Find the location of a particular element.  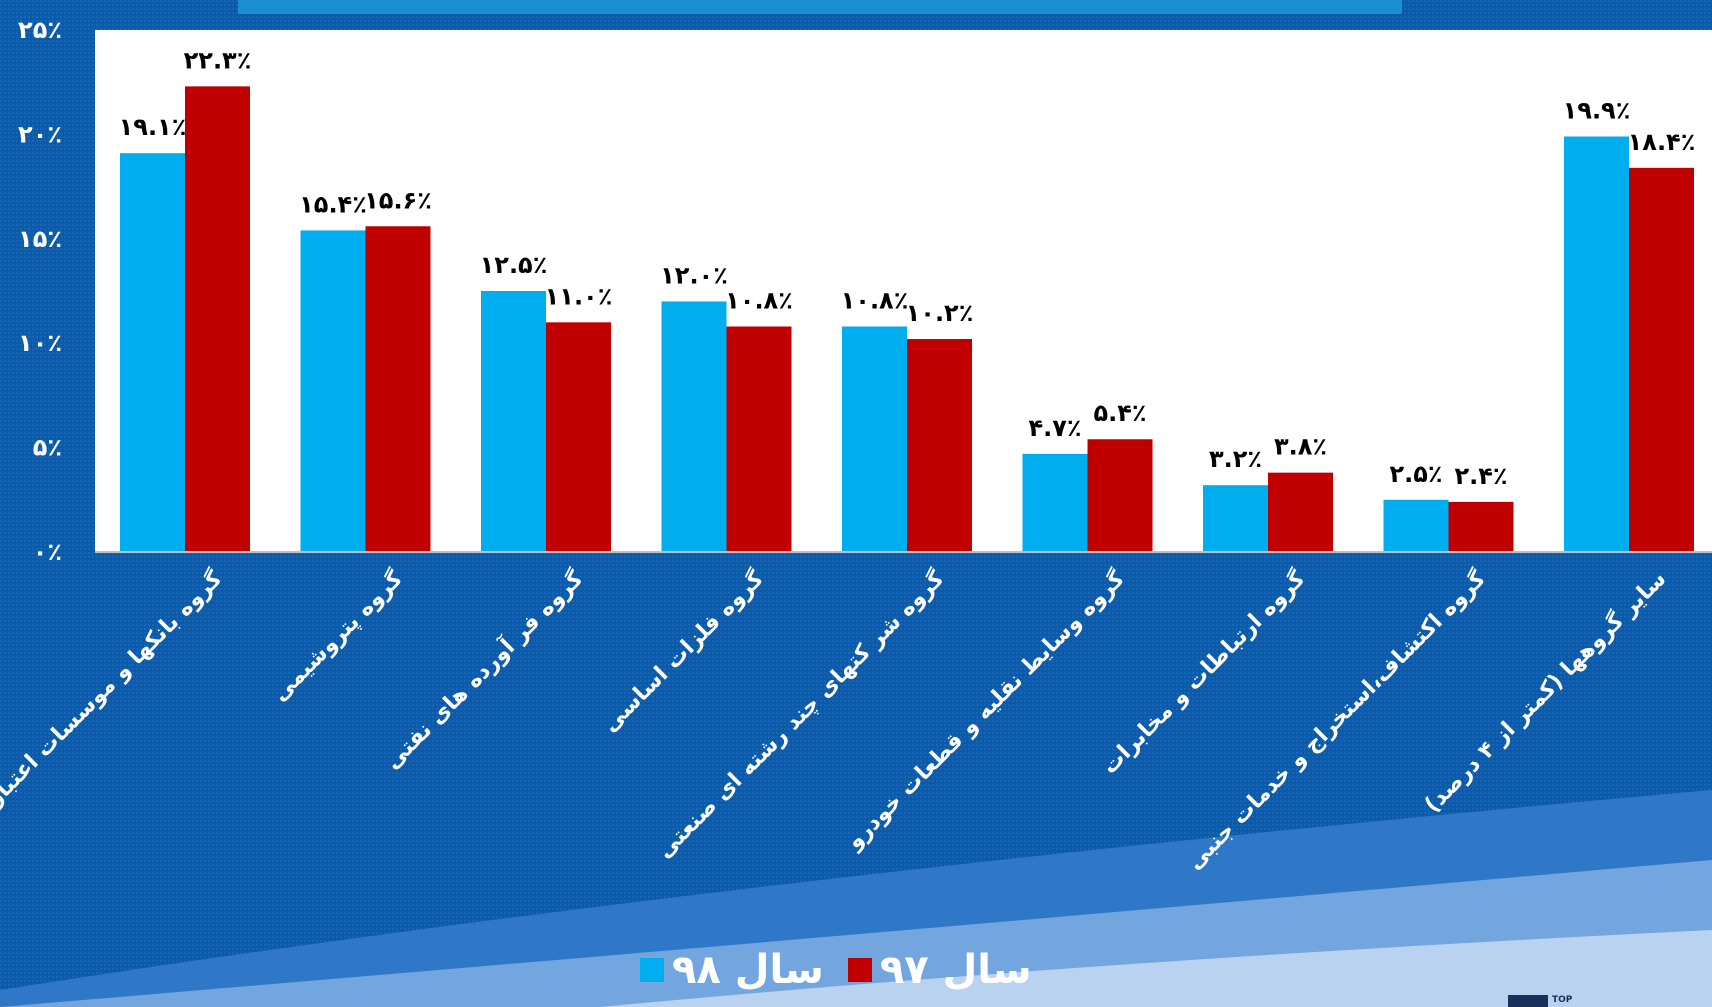

bar-value-label: ۳.۸٪ is located at coordinates (1300, 447).